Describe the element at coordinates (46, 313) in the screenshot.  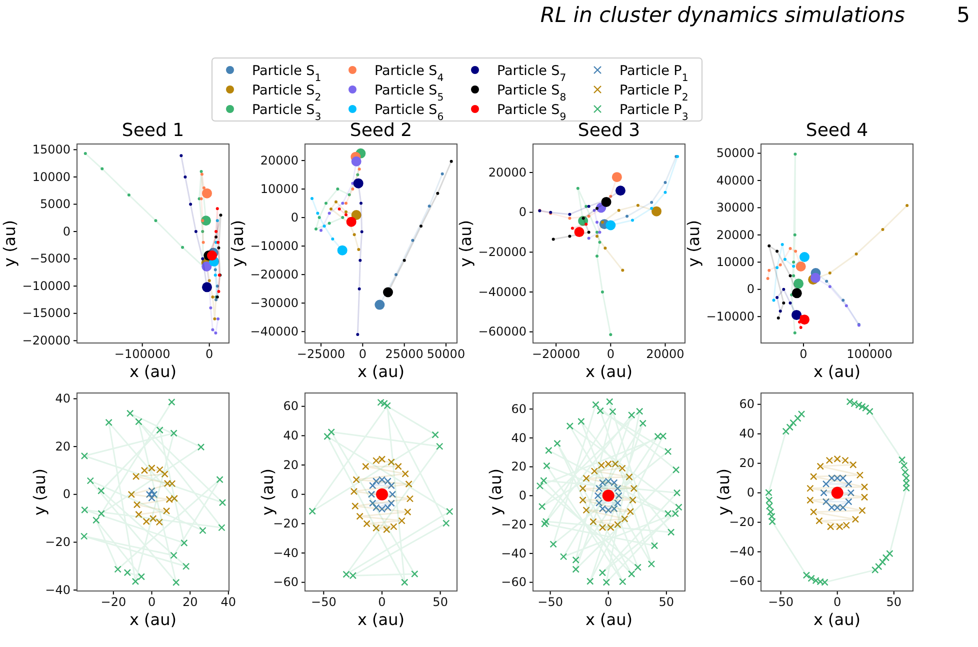
I see `y-tick-label: −15000` at that location.